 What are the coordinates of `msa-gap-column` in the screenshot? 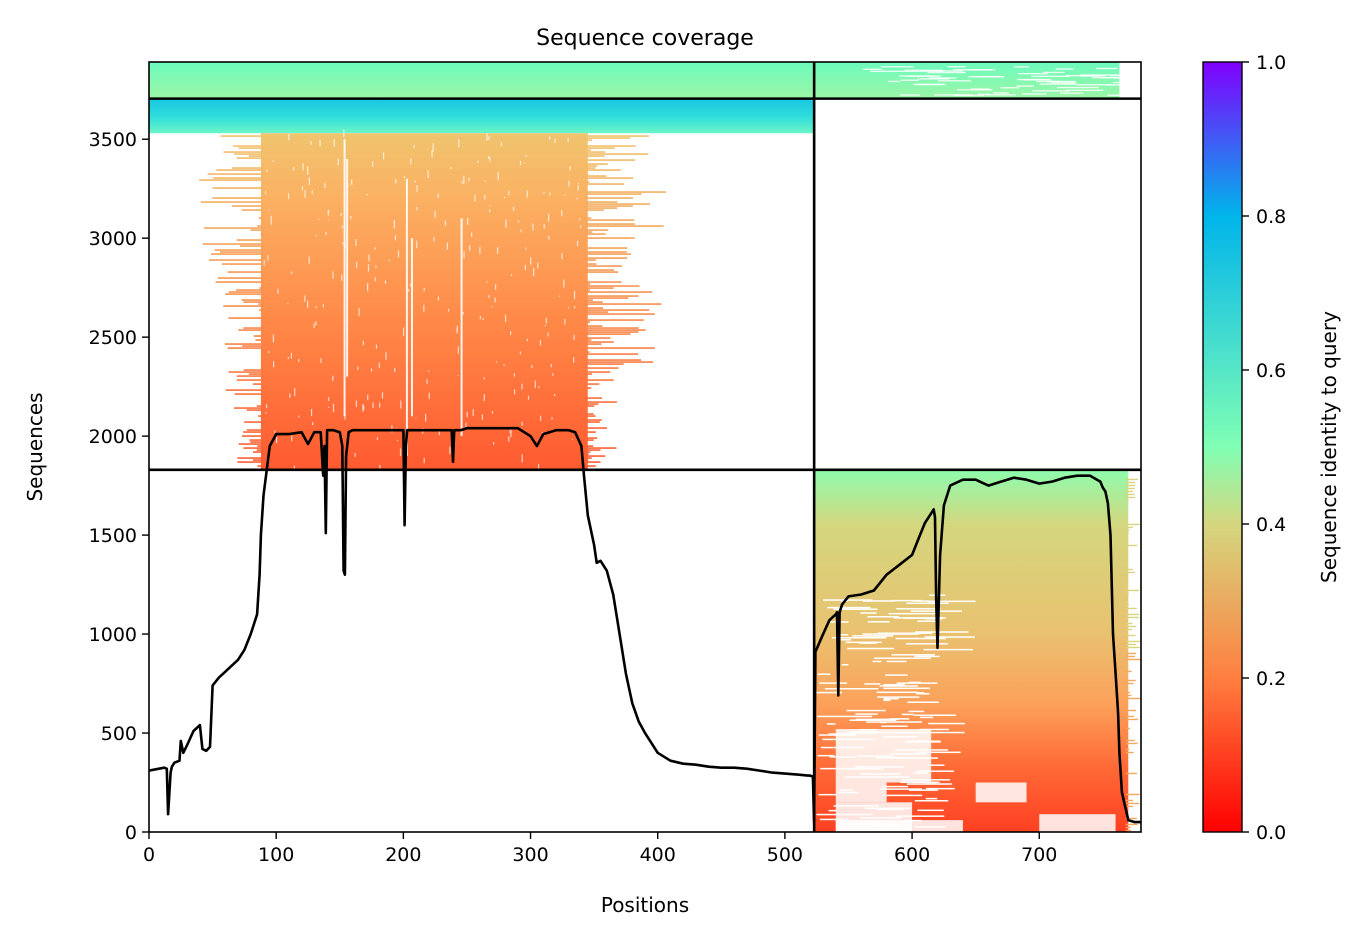 It's located at (347, 267).